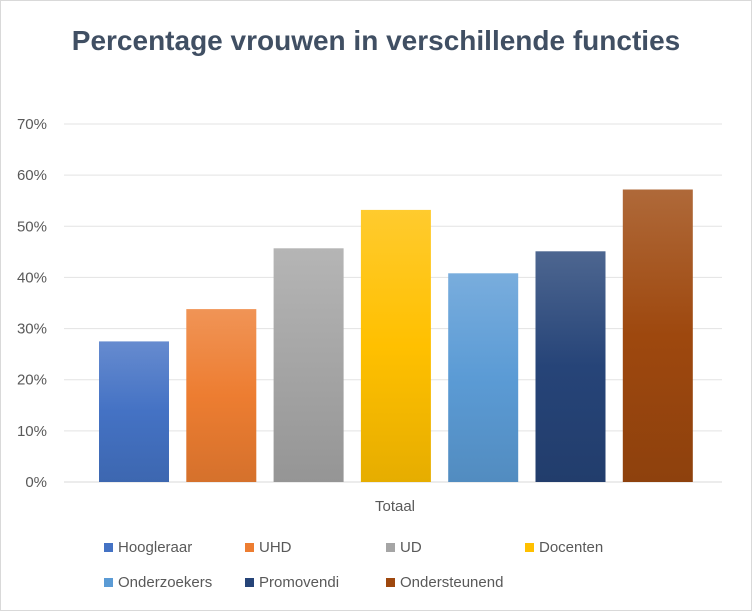  I want to click on legend-item-onderzoekers: Onderzoekers, so click(158, 582).